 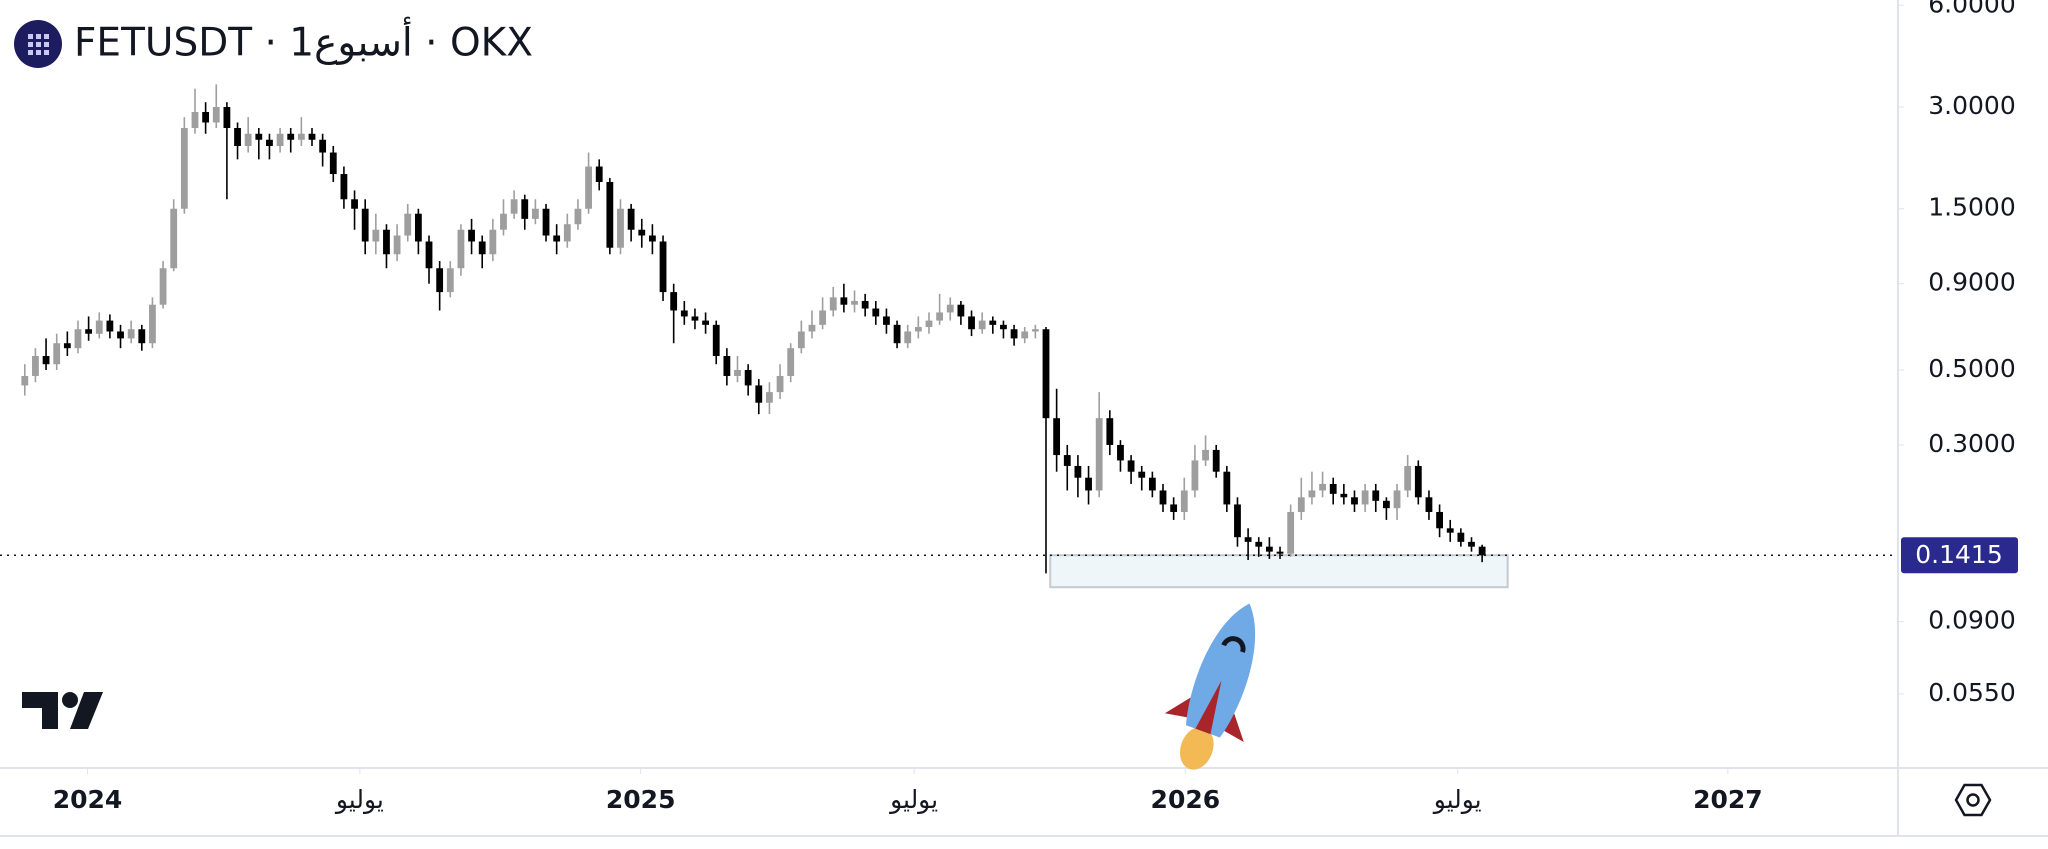 I want to click on tradingview-logo, so click(x=62, y=710).